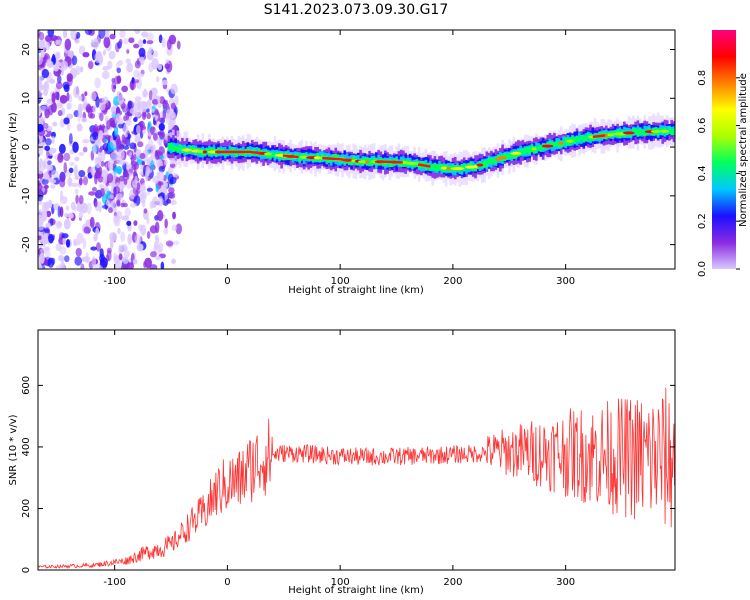  I want to click on colorbar-tick-label: 0.2, so click(702, 221).